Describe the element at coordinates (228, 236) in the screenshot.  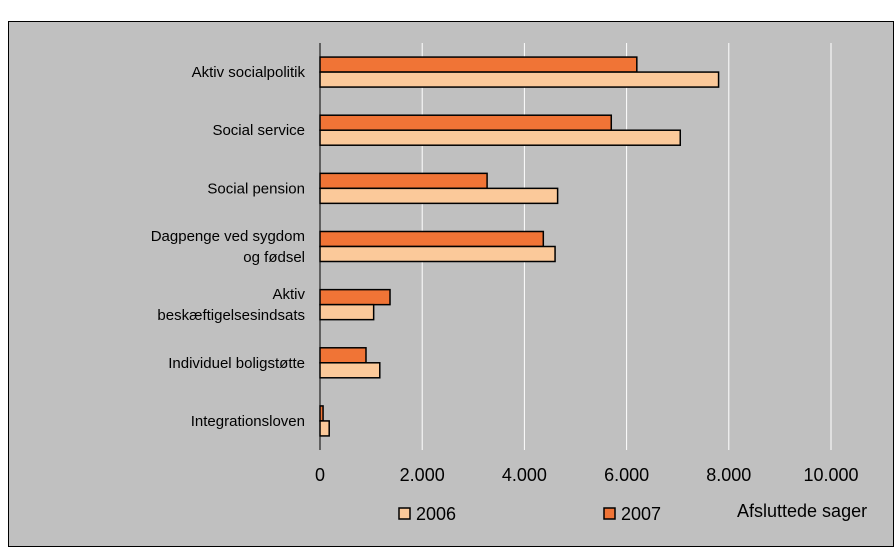
I see `category-label: Dagpenge ved sygdom` at that location.